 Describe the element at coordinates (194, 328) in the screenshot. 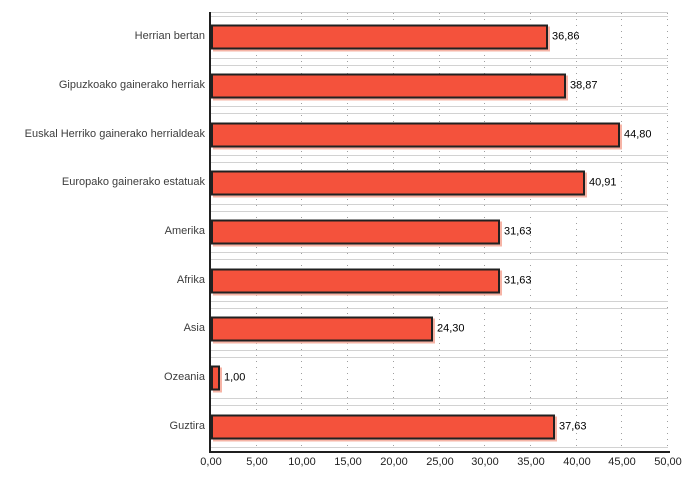

I see `category-label: Asia` at that location.